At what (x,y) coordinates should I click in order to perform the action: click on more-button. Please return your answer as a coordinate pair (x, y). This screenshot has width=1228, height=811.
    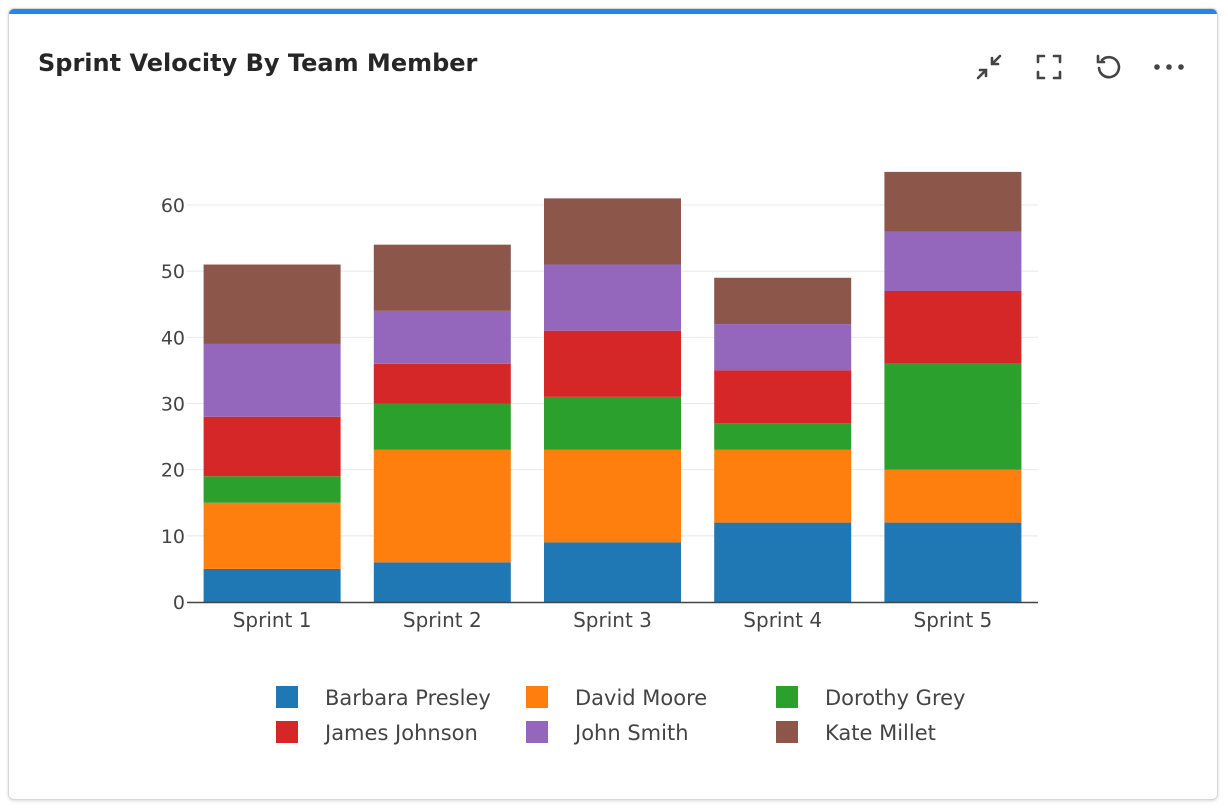
    Looking at the image, I should click on (1169, 67).